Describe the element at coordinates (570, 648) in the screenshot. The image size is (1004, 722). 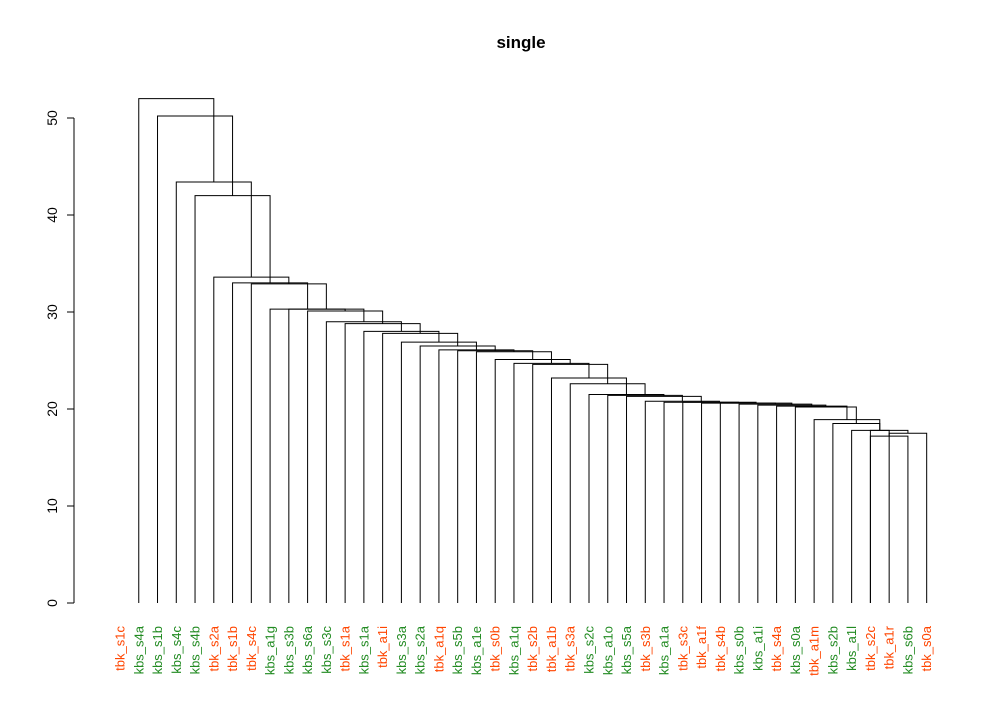
I see `leaf-label: tbk_s3a` at that location.